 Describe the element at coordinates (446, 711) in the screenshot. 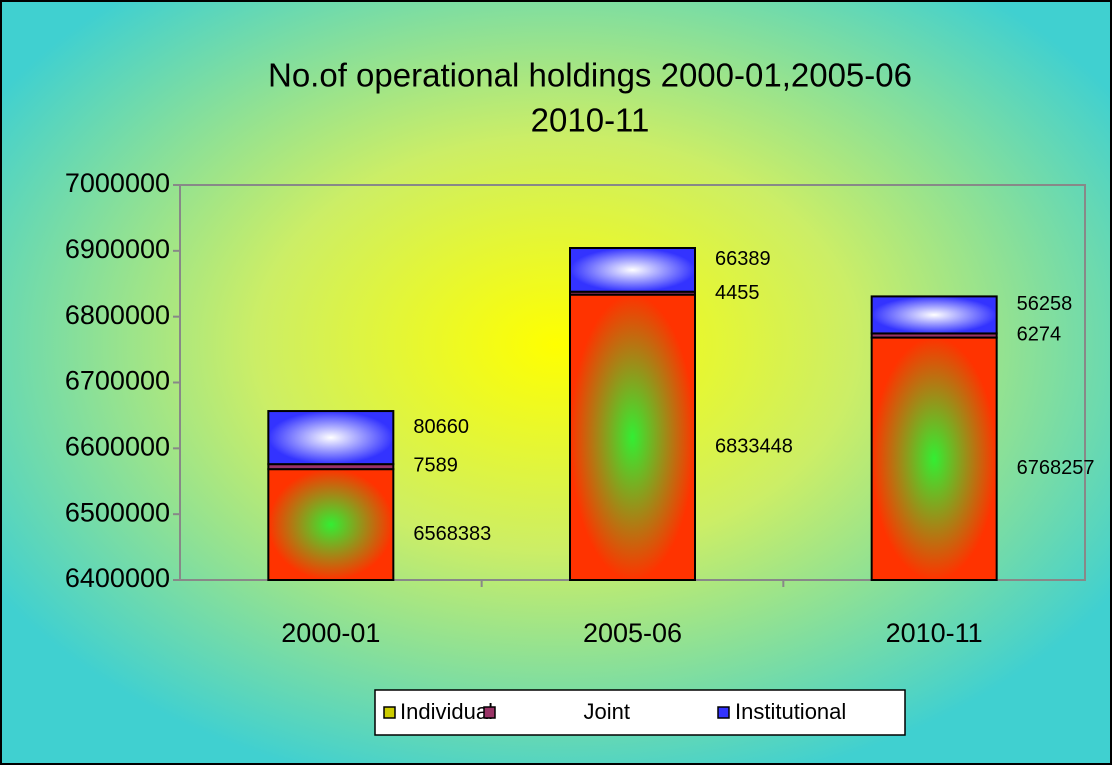

I see `legend-label: Individual` at that location.